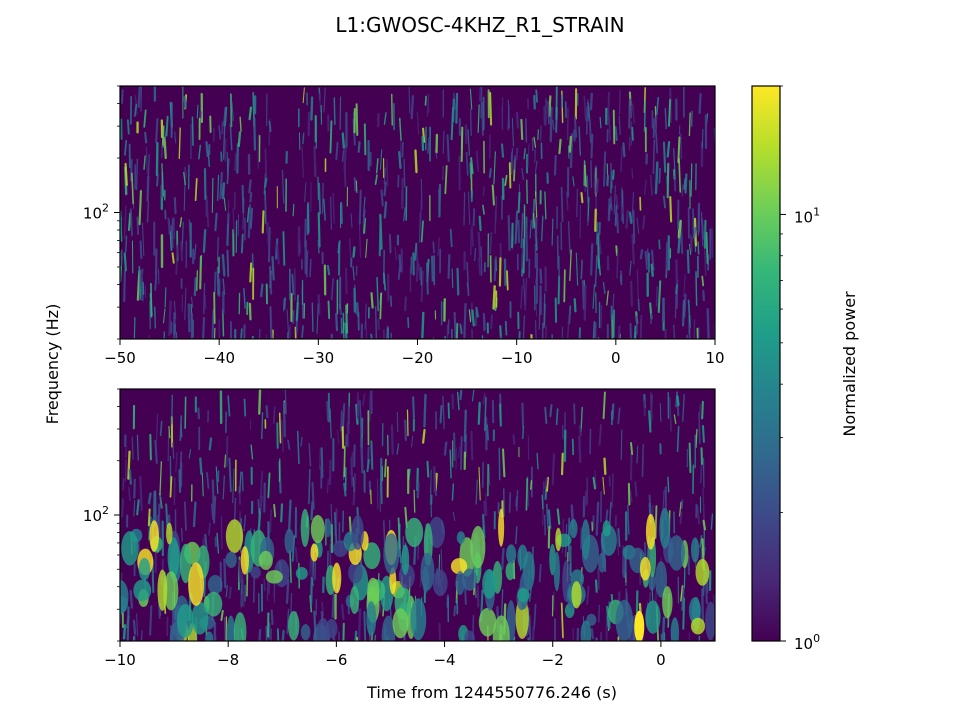 The width and height of the screenshot is (960, 720). Describe the element at coordinates (96, 212) in the screenshot. I see `top-y-tick-label: 102` at that location.